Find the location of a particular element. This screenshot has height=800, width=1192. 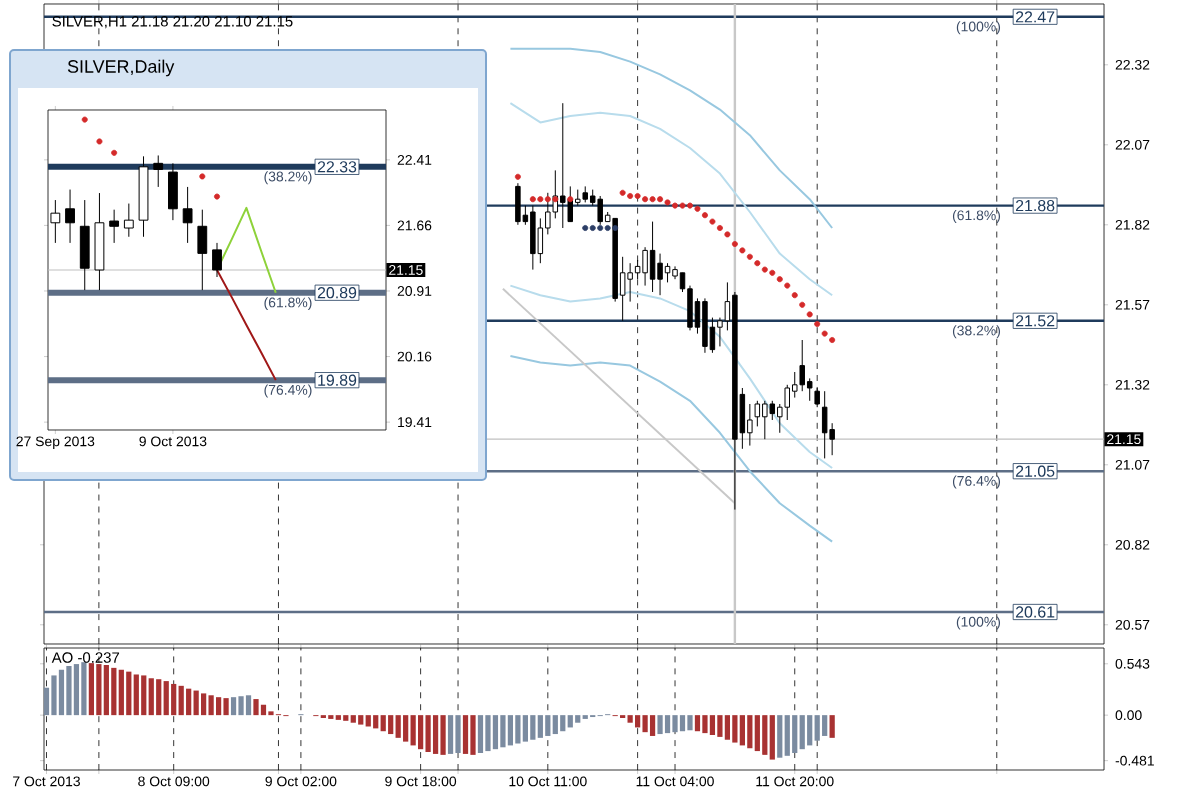

chart-title: SILVER,Daily is located at coordinates (121, 68).